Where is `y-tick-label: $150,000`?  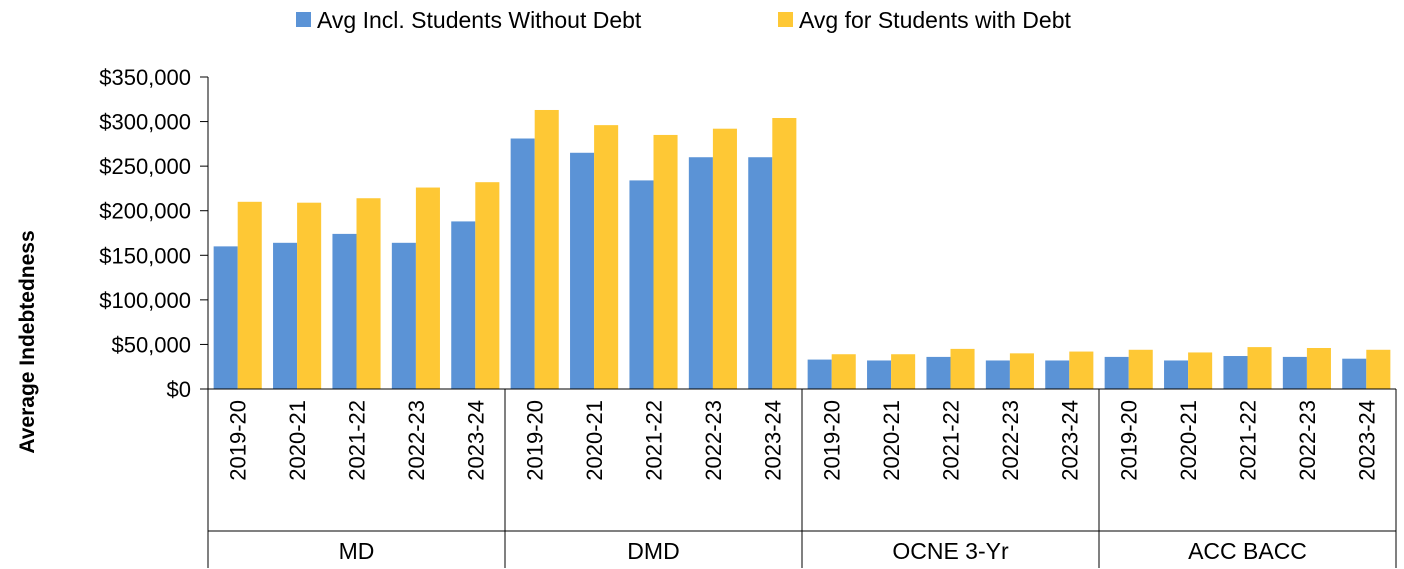 y-tick-label: $150,000 is located at coordinates (145, 255).